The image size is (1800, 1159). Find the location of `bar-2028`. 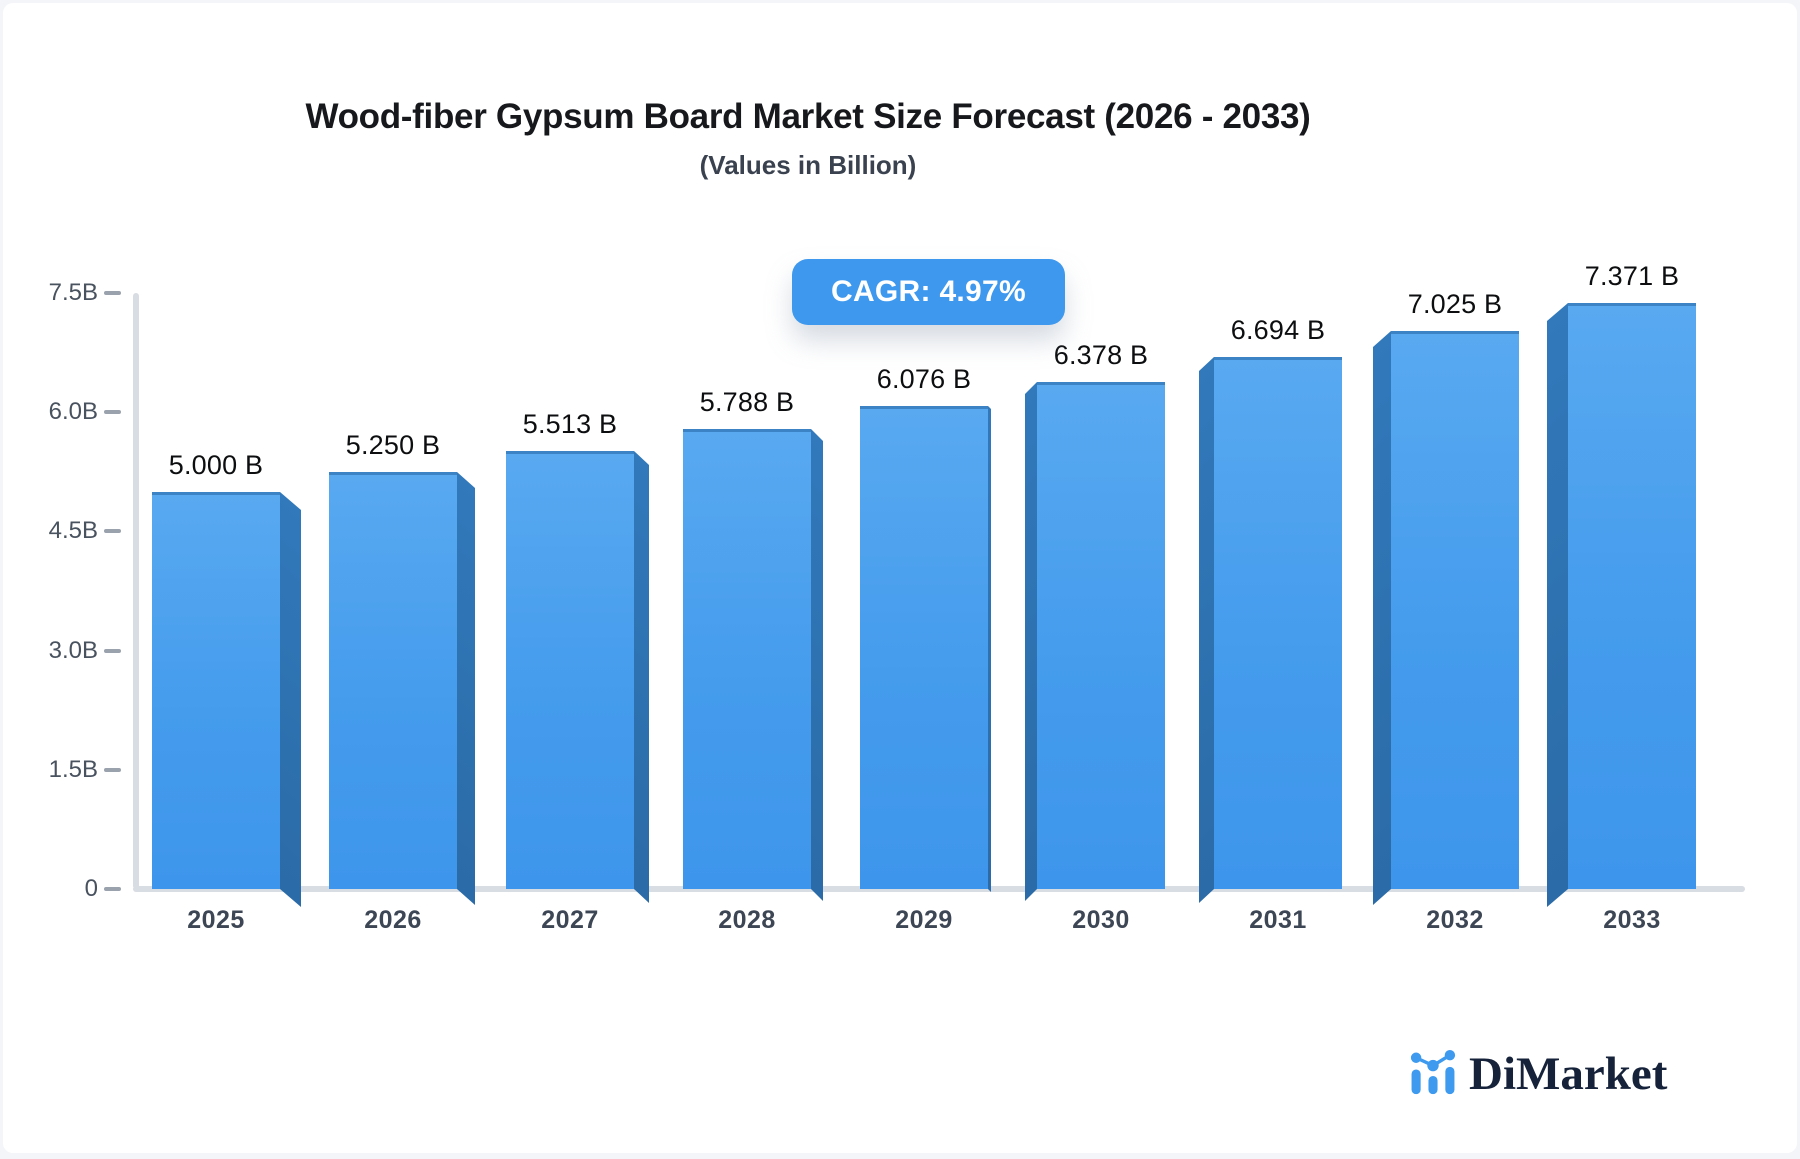

bar-2028 is located at coordinates (747, 659).